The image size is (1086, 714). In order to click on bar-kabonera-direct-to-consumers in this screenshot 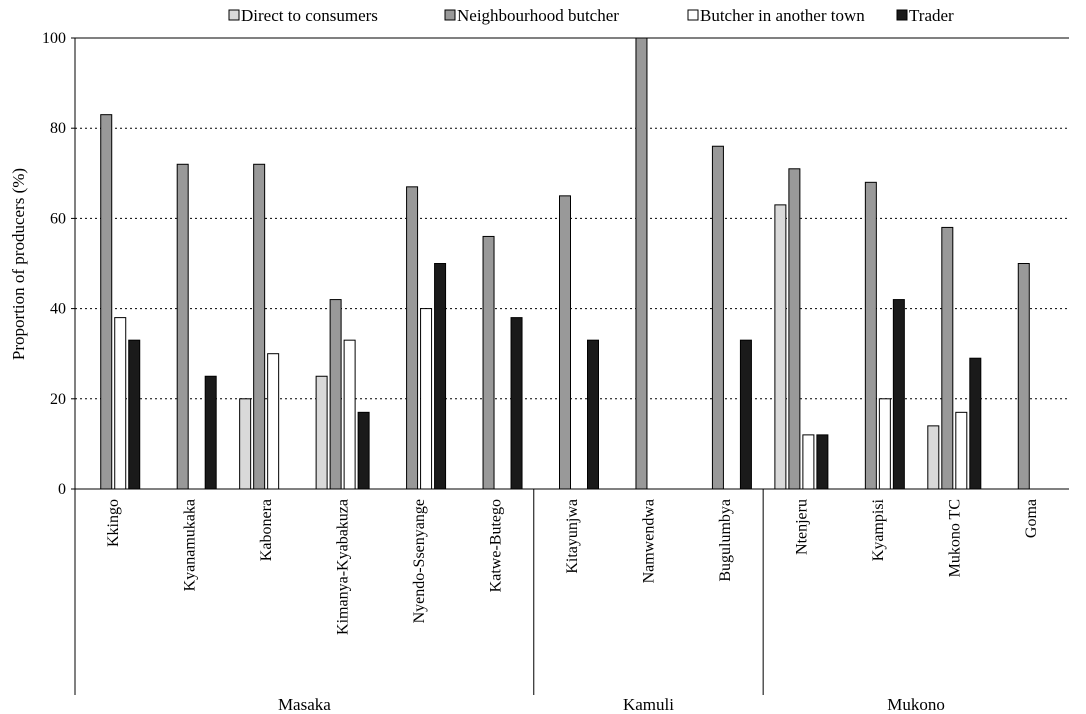, I will do `click(245, 444)`.